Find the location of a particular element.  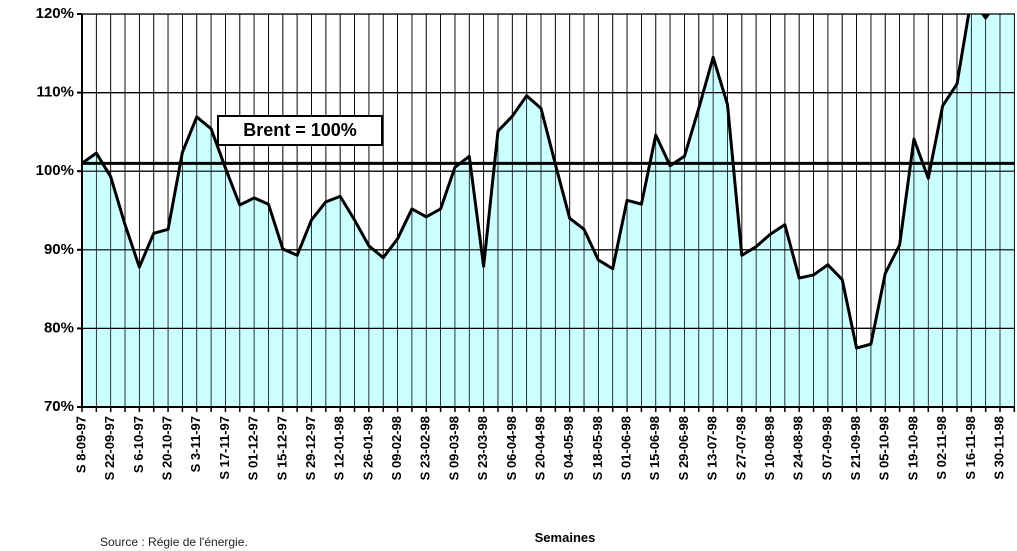

x-tick-label: S 01-06-98 is located at coordinates (626, 448).